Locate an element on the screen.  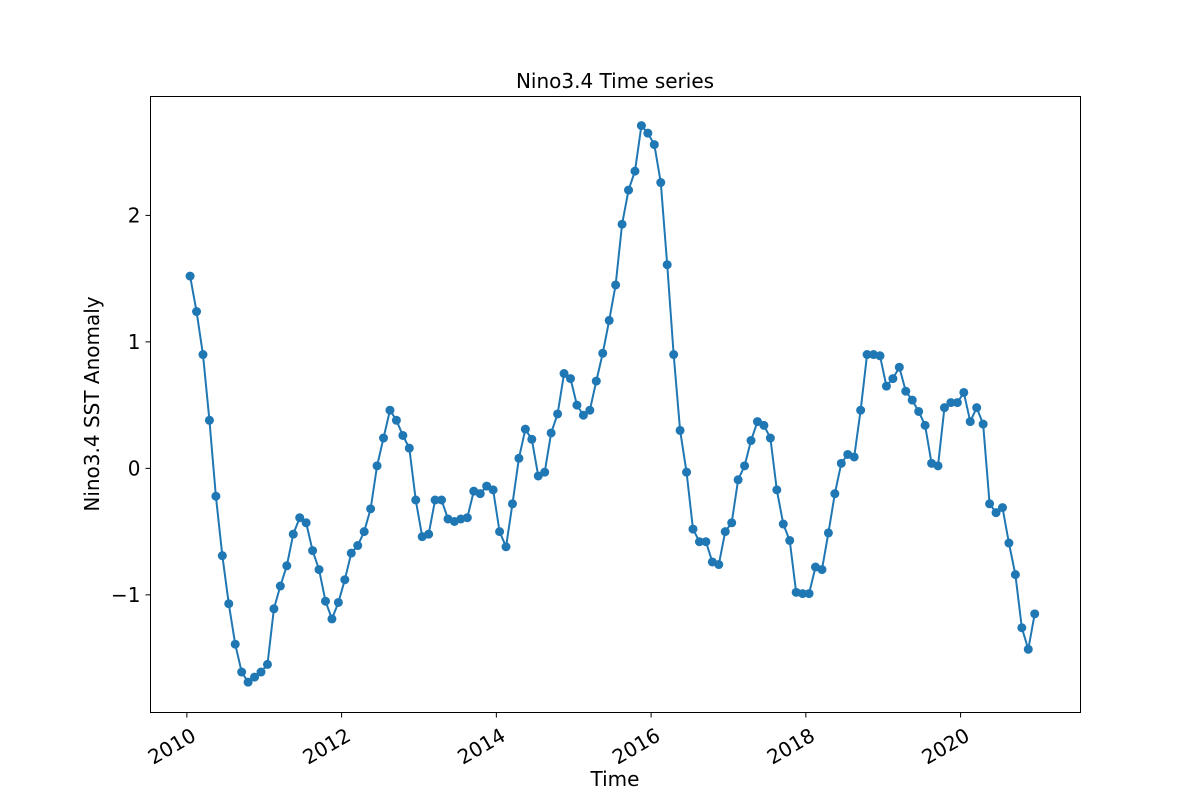
chart-title: Nino3.4 Time series is located at coordinates (615, 81).